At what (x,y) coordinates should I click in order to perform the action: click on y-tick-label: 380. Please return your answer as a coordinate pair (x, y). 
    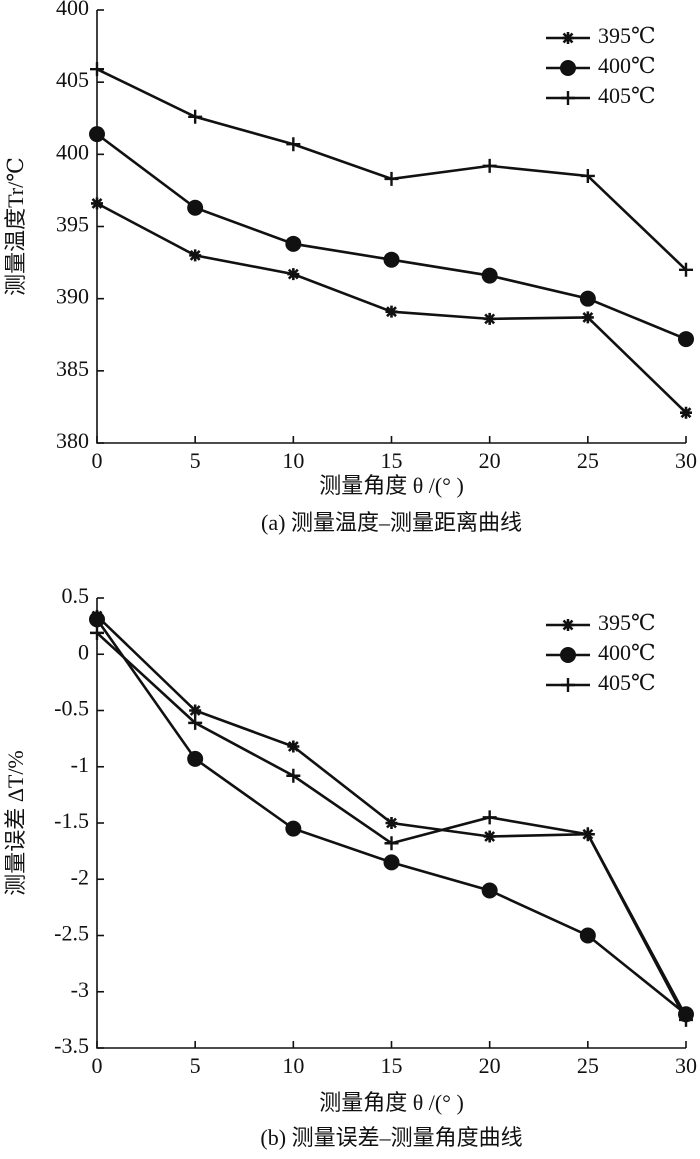
    Looking at the image, I should click on (72, 440).